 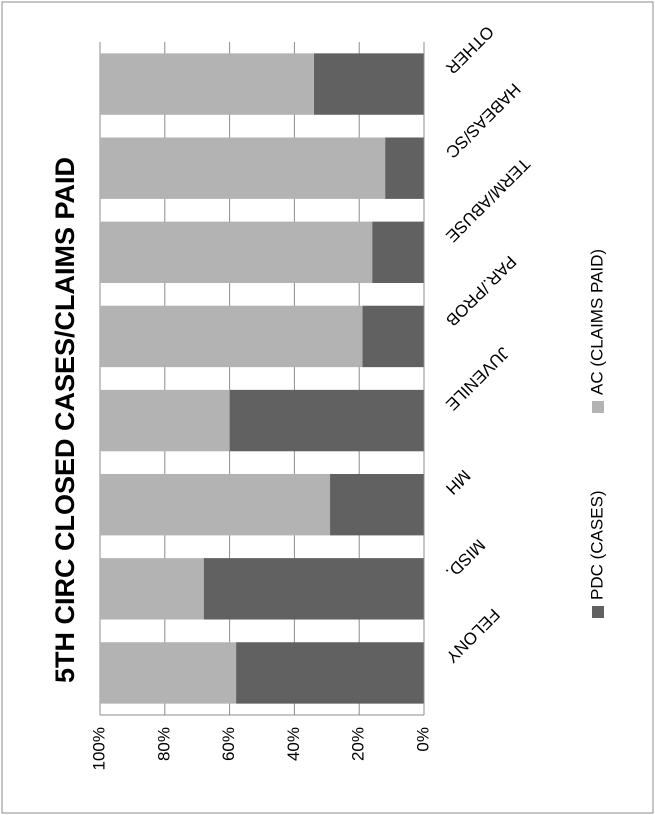 What do you see at coordinates (398, 252) in the screenshot?
I see `bar-pdc-term-abuse` at bounding box center [398, 252].